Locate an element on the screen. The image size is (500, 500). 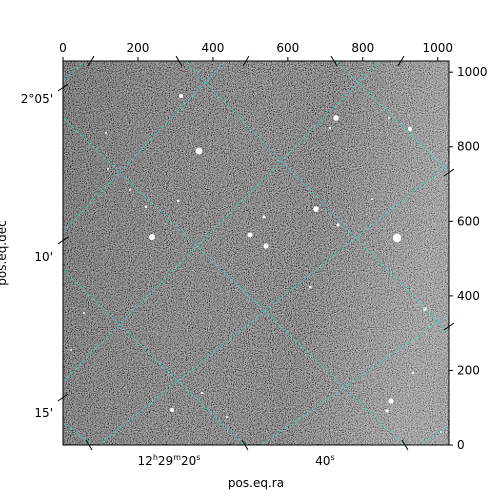
dec-tick-label: 10' is located at coordinates (43, 257).